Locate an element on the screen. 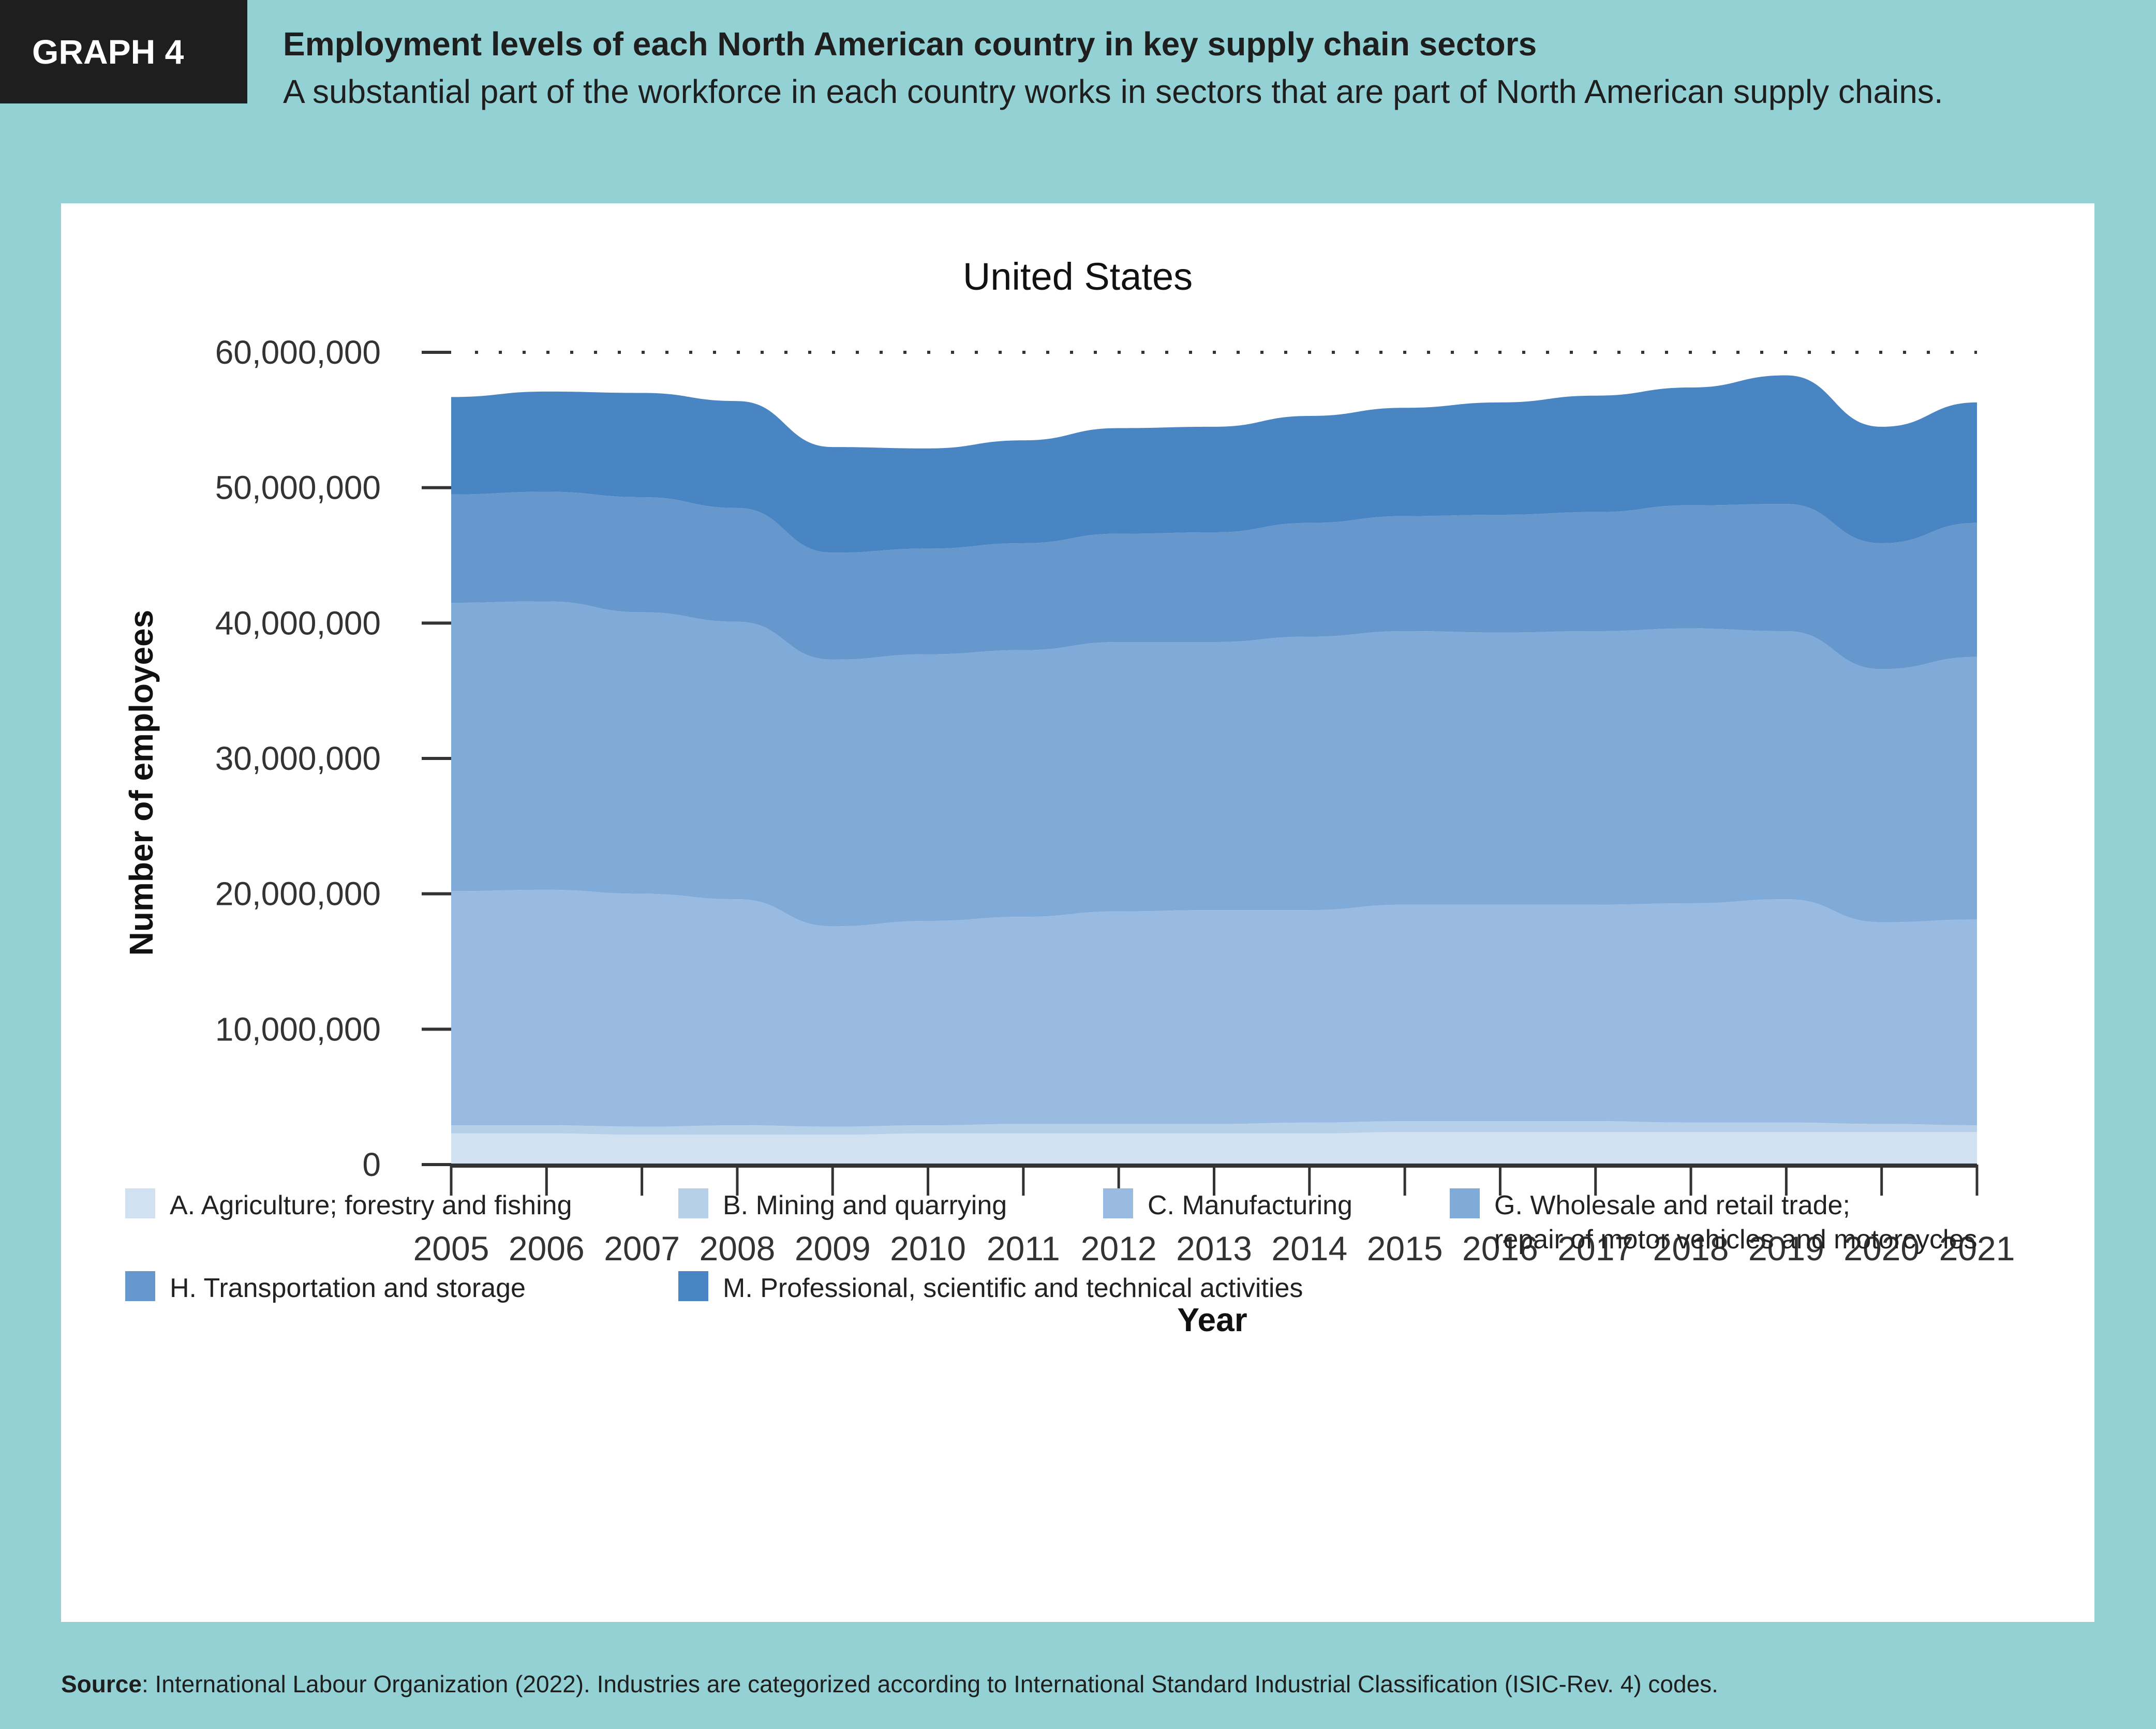  x-tick-label: 2015 is located at coordinates (1405, 1248).